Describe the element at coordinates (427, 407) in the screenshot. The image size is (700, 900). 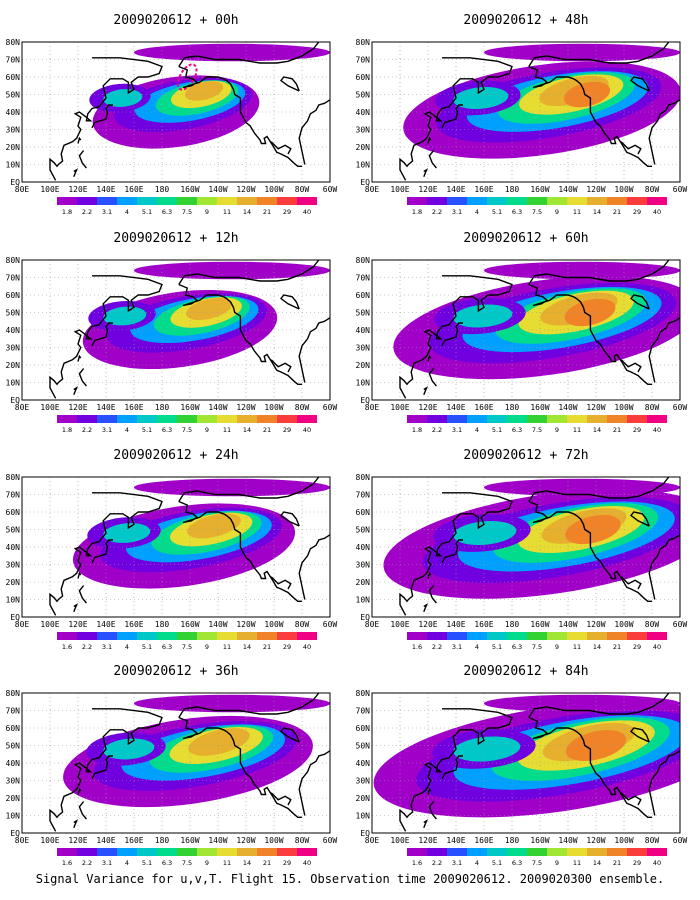
I see `x-tick-label: 120E` at that location.